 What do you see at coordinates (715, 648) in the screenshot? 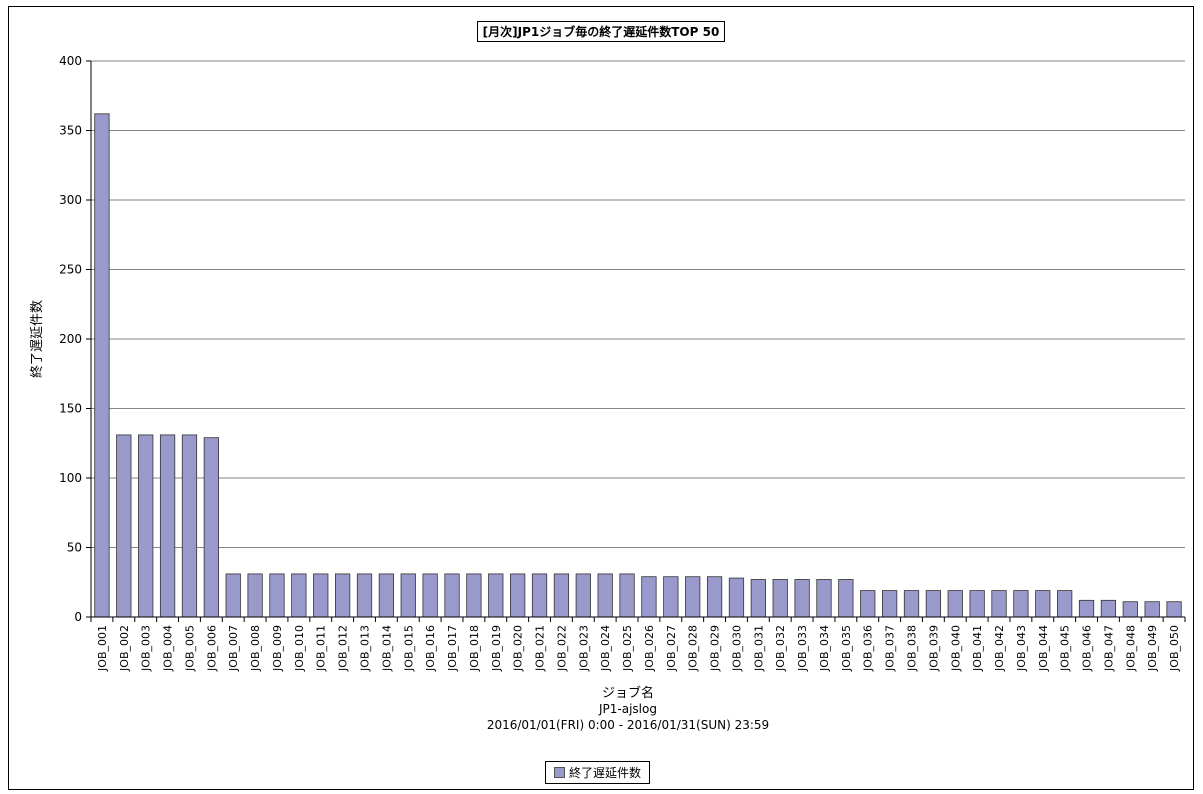
I see `x-tick-label-job_029: JOB_029` at bounding box center [715, 648].